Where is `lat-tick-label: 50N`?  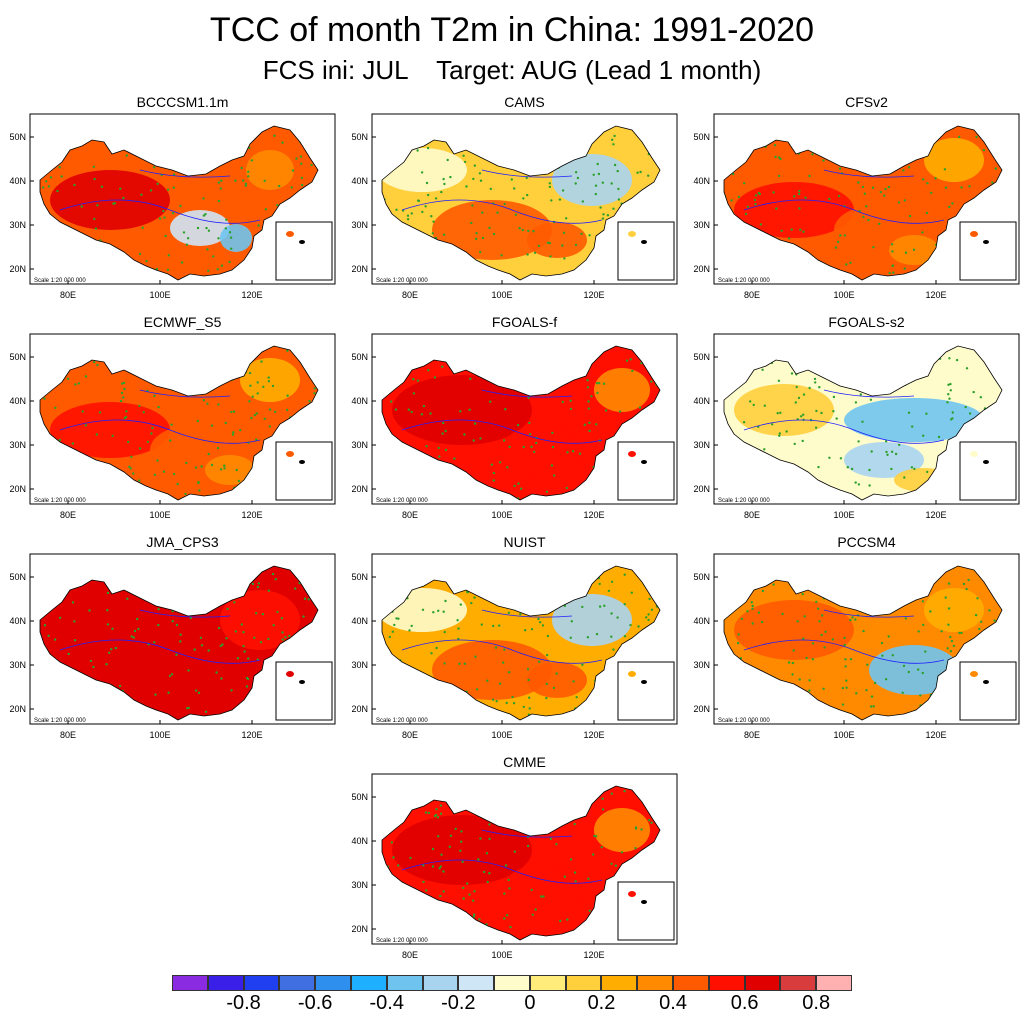
lat-tick-label: 50N is located at coordinates (359, 797).